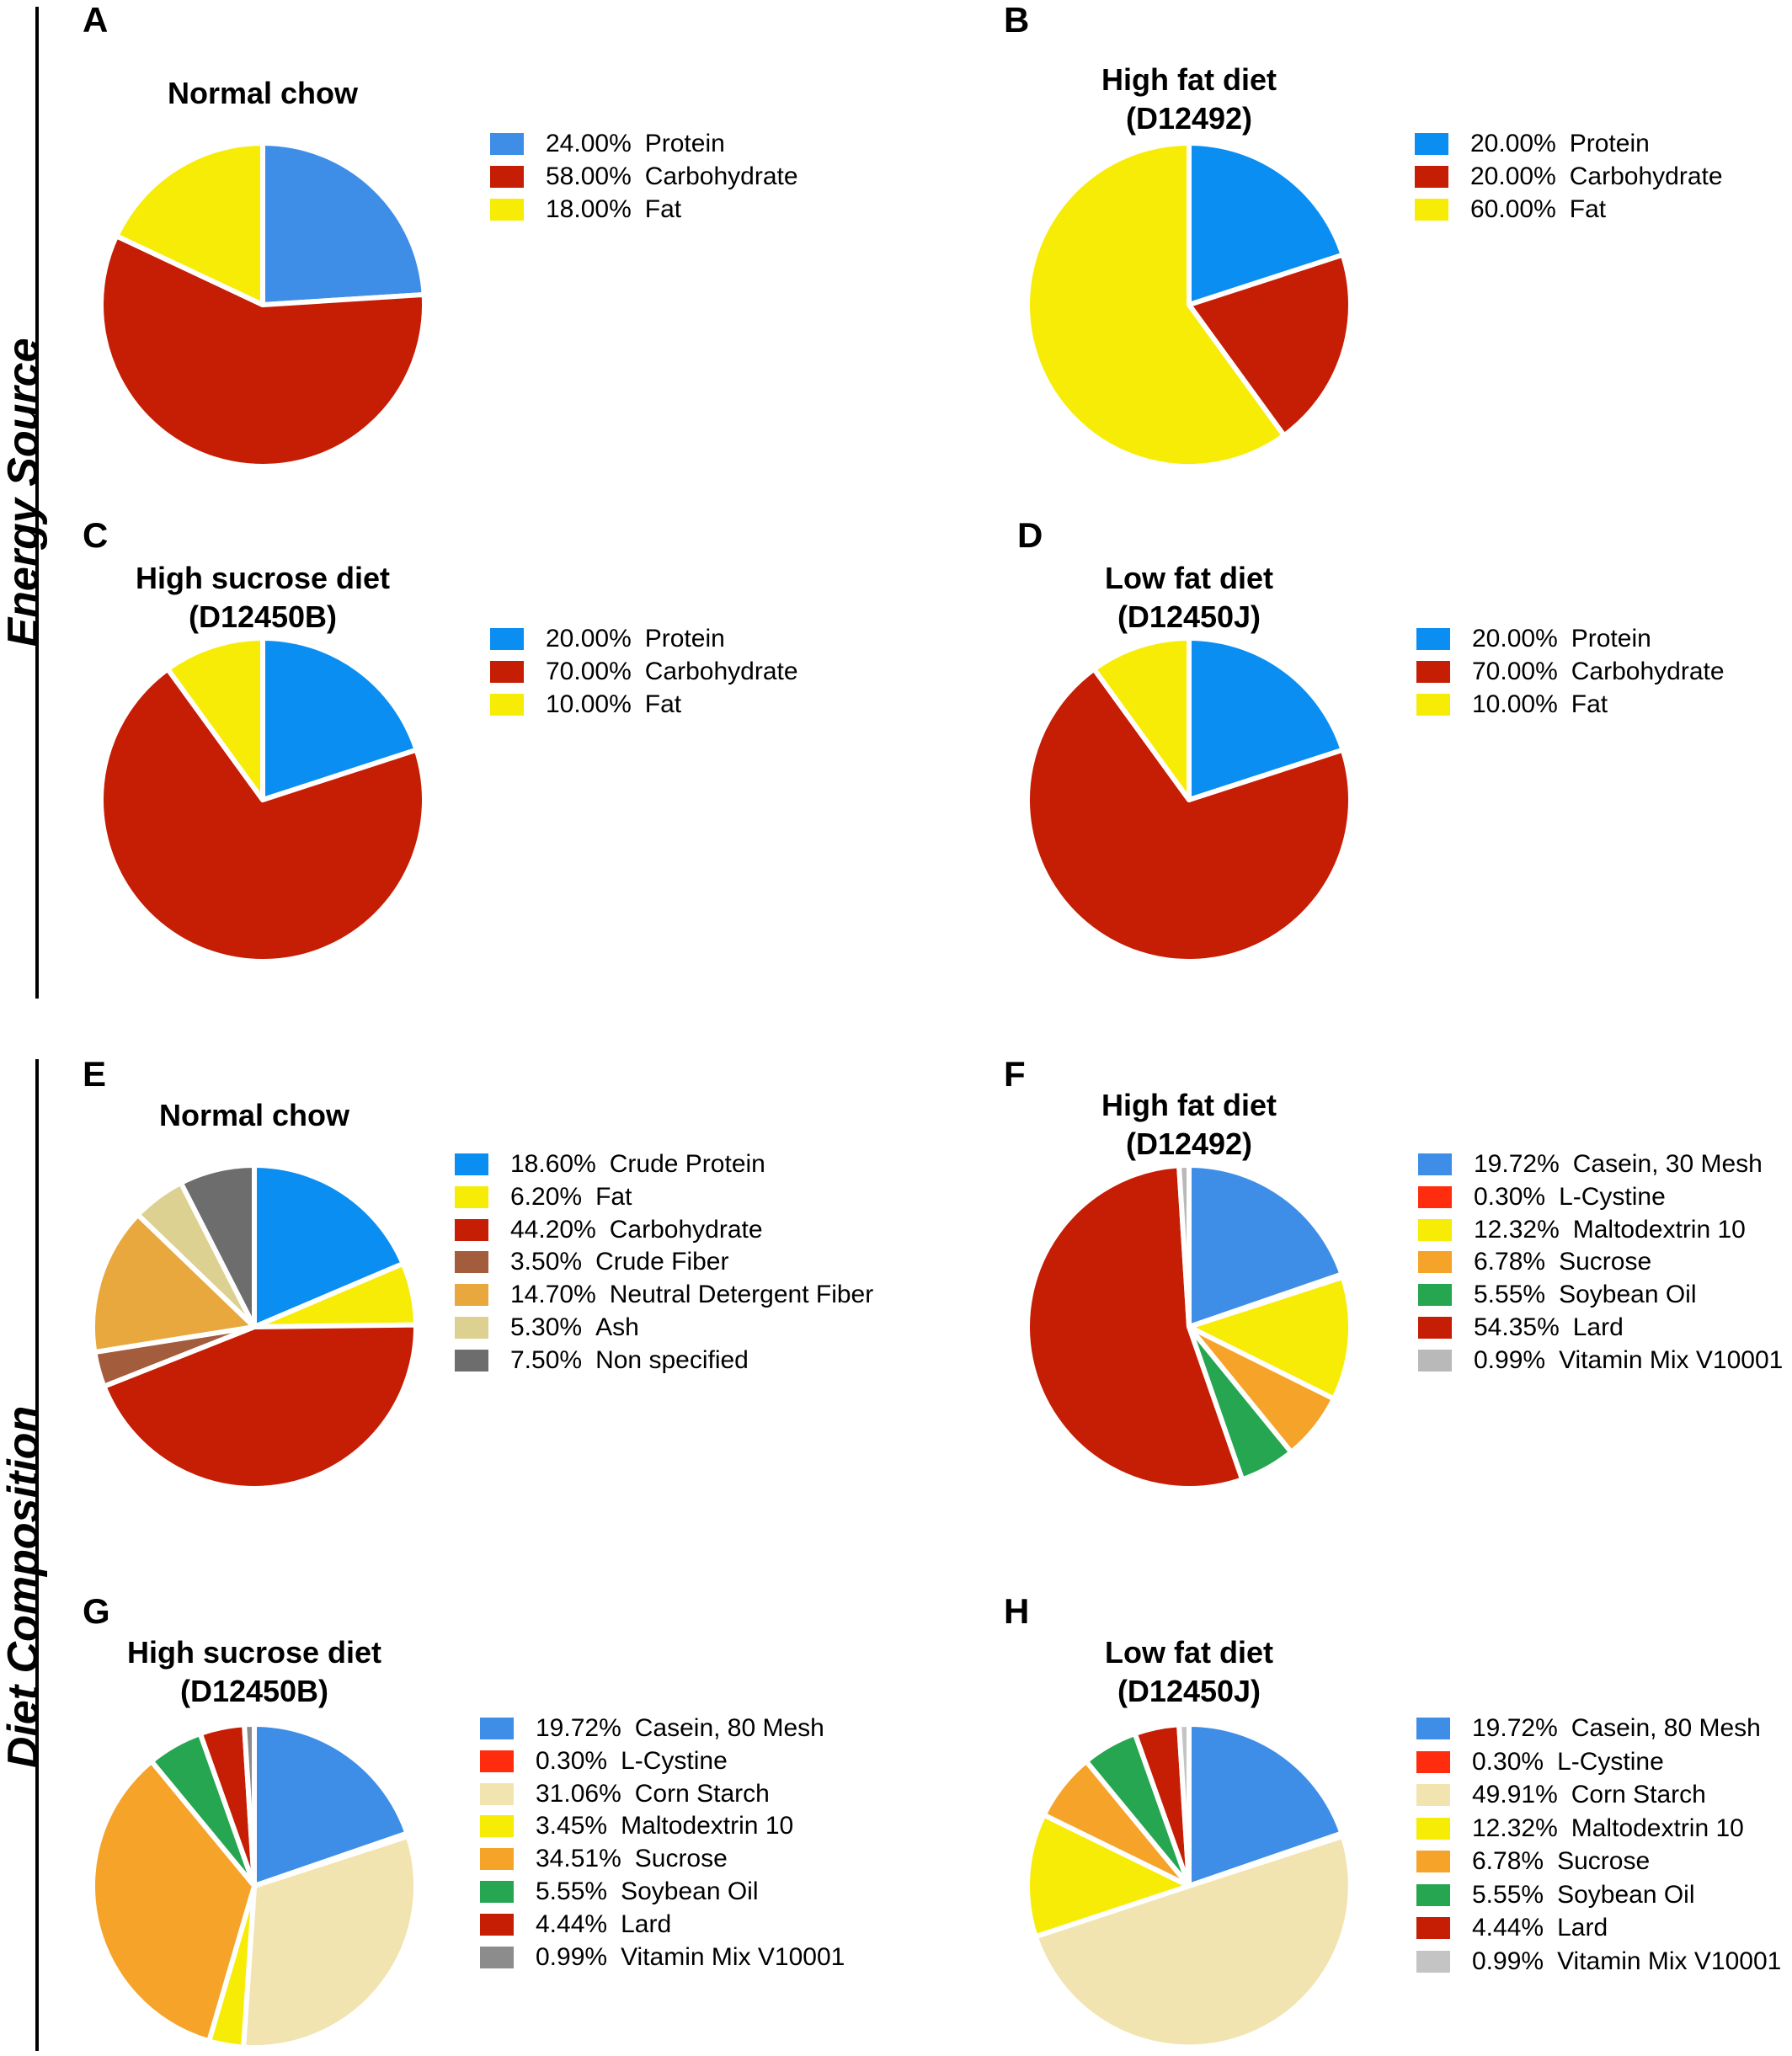 This screenshot has width=1792, height=2056. I want to click on panel-letter-a: A, so click(96, 20).